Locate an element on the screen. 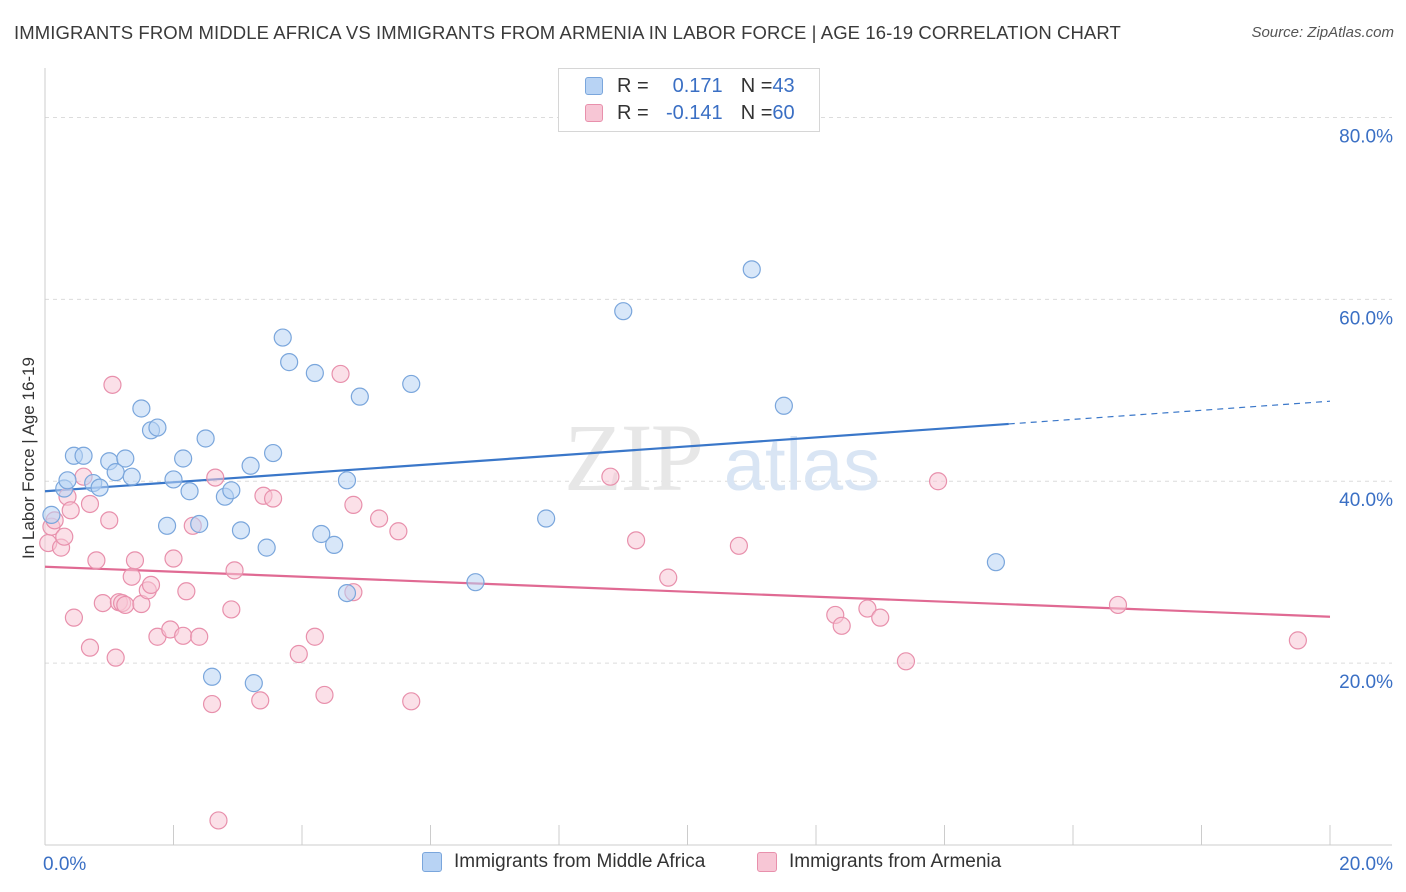 This screenshot has width=1406, height=892. watermark-zip: ZIP is located at coordinates (633, 457).